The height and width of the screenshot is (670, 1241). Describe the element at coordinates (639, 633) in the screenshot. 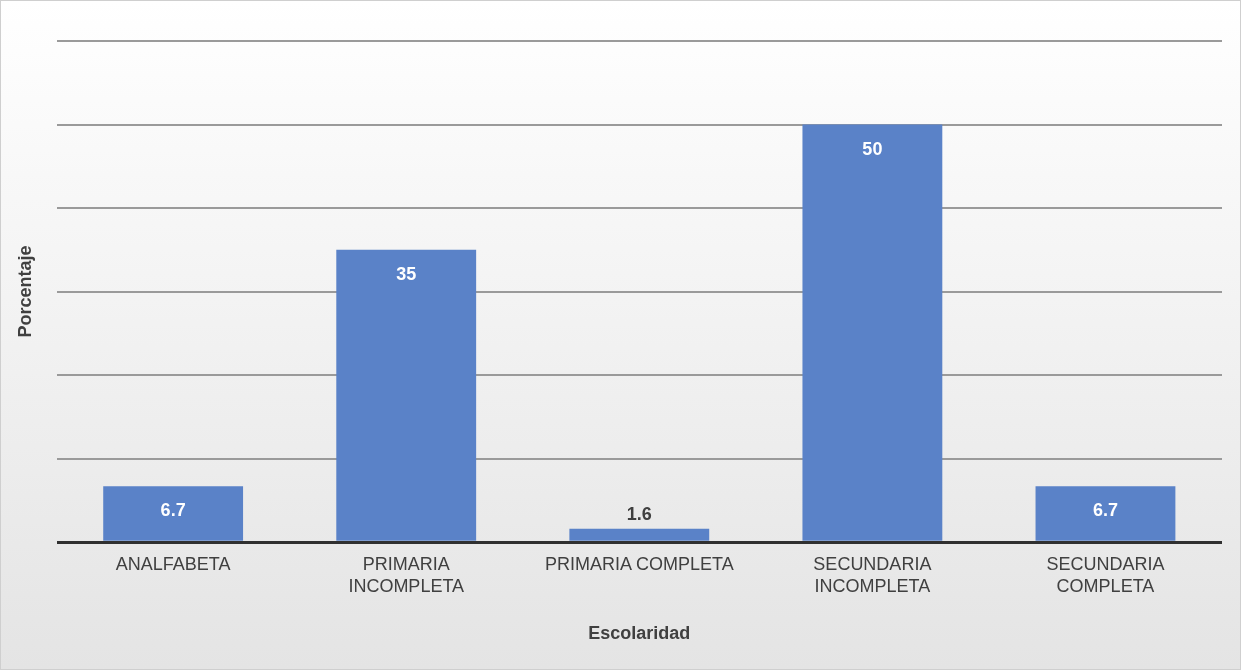

I see `x-axis-title: Escolaridad` at that location.